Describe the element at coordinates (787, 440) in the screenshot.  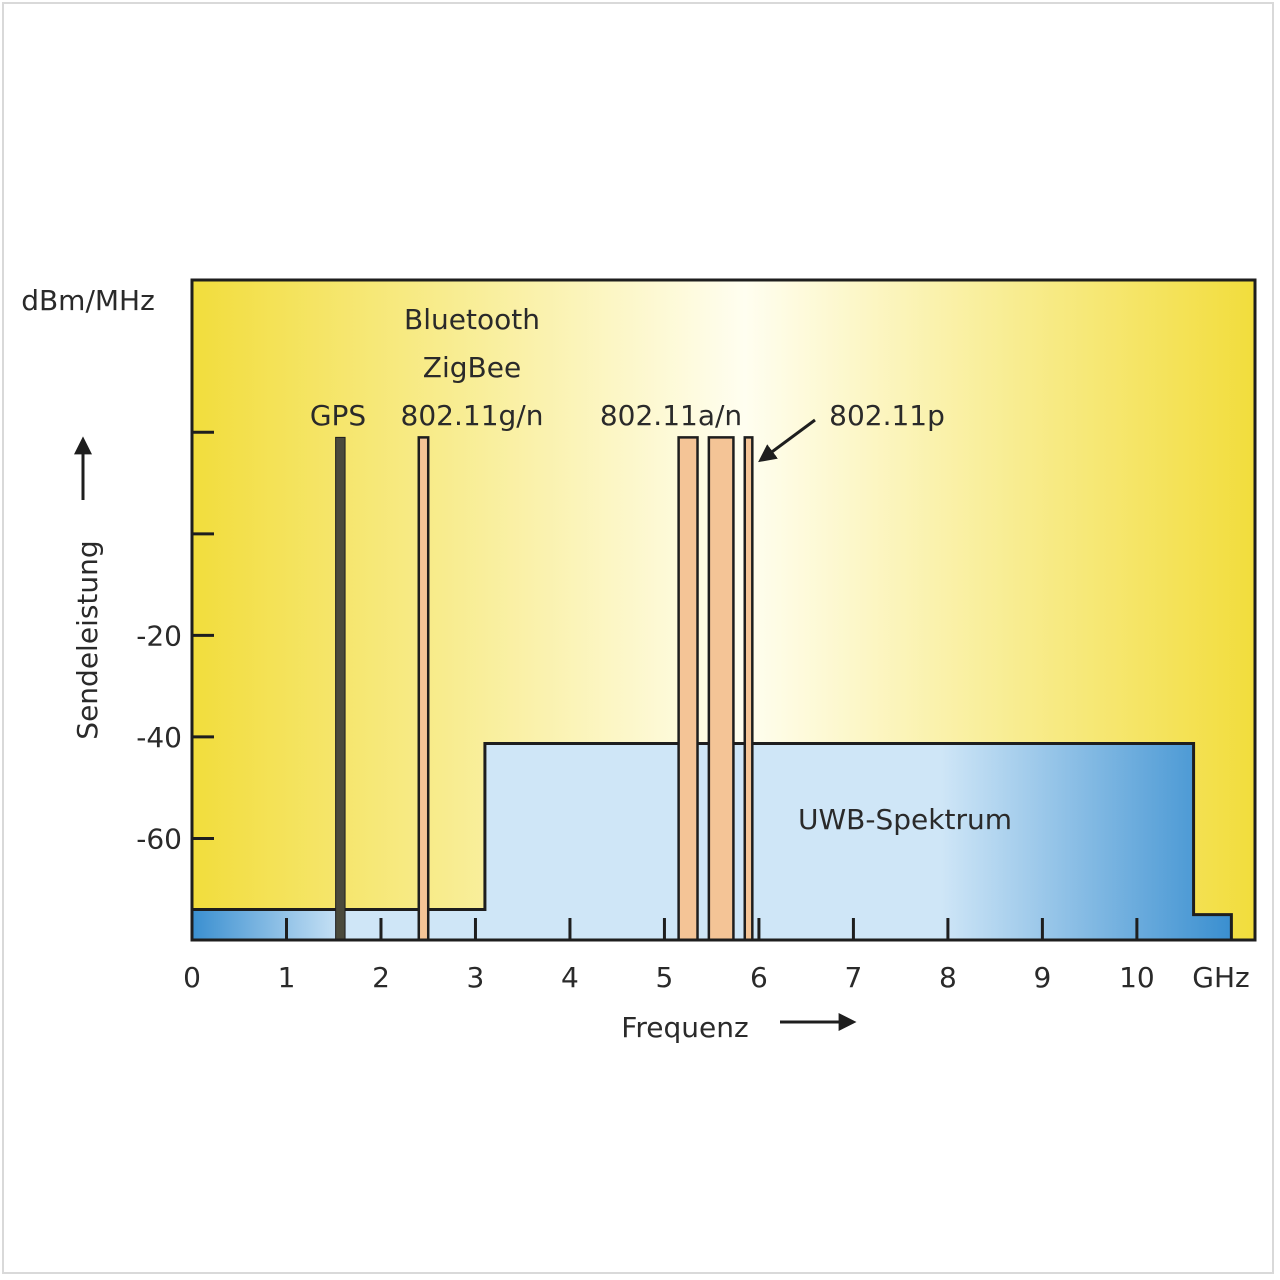
I see `arrow-802-11p` at that location.